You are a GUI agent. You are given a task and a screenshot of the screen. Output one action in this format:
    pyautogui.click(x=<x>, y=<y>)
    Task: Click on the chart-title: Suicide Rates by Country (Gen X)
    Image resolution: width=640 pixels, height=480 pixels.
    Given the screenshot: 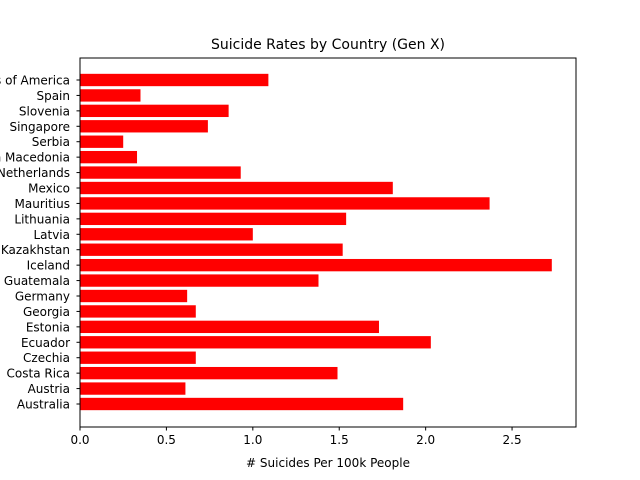 What is the action you would take?
    pyautogui.click(x=328, y=45)
    